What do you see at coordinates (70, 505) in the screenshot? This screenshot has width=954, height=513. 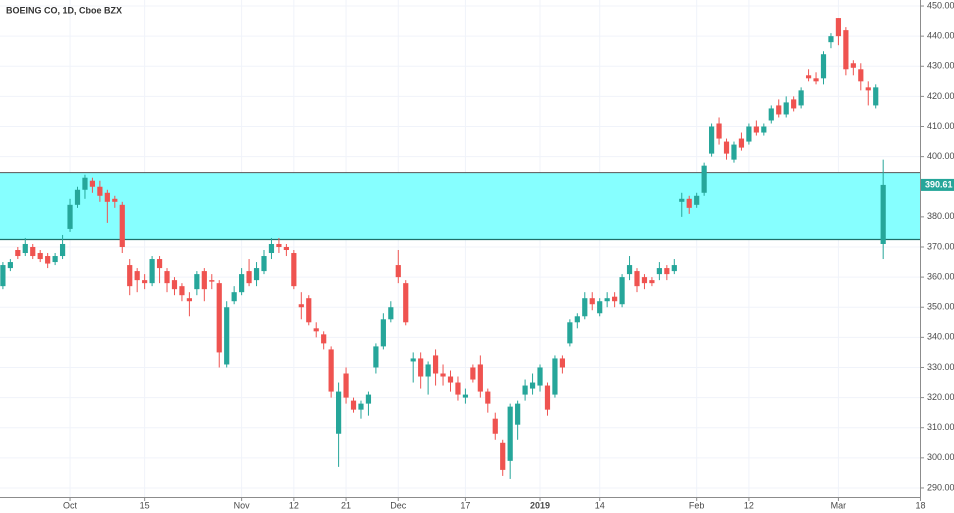 I see `x-tick-label: Oct` at bounding box center [70, 505].